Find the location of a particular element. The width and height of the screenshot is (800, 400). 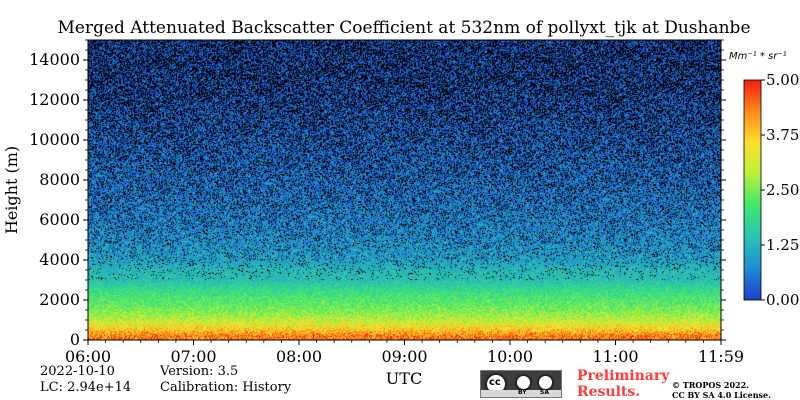

preliminary-line2: Results. is located at coordinates (609, 392).